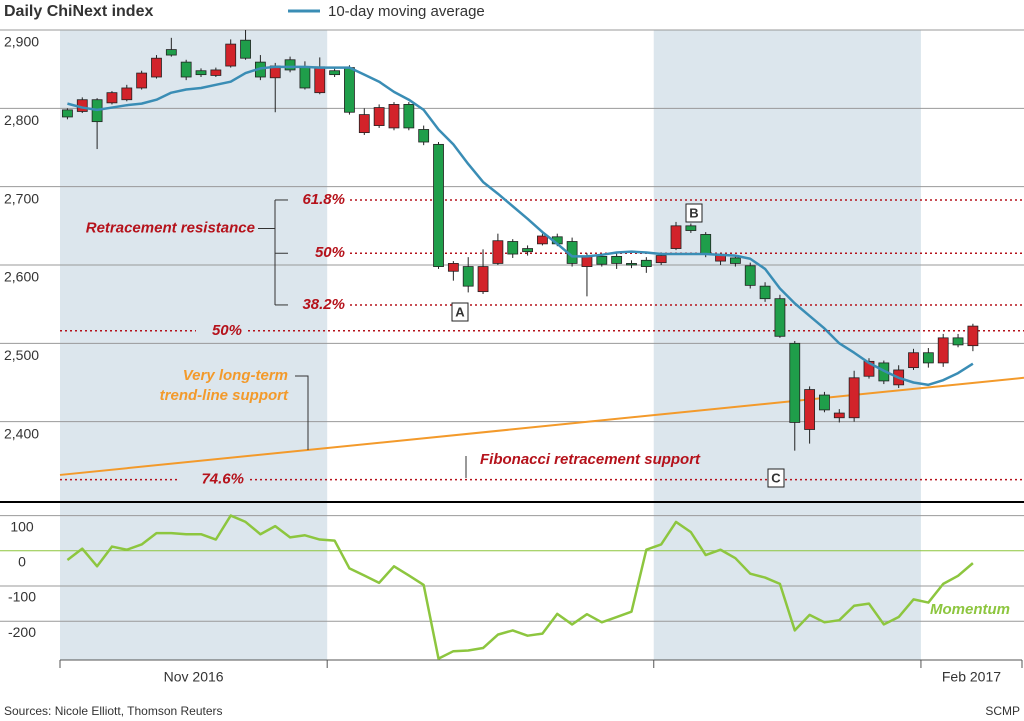 This screenshot has width=1024, height=721. I want to click on y-tick-label: -200, so click(22, 632).